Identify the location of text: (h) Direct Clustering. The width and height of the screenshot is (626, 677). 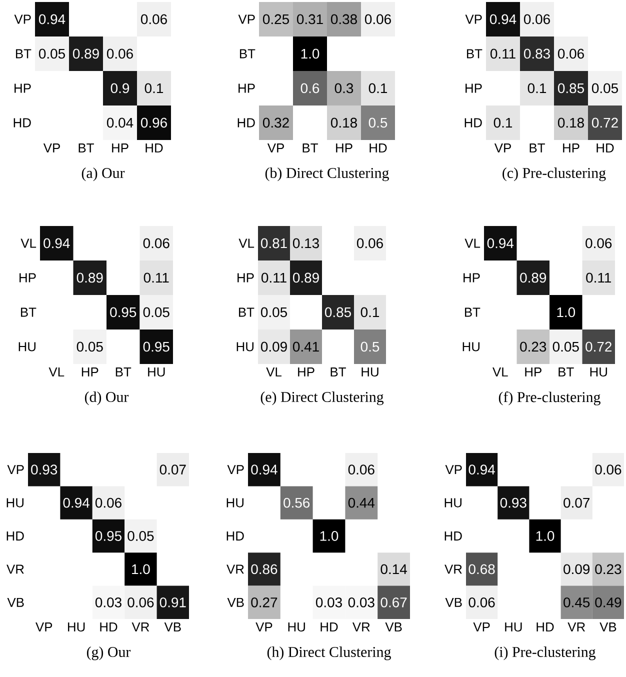
(329, 653).